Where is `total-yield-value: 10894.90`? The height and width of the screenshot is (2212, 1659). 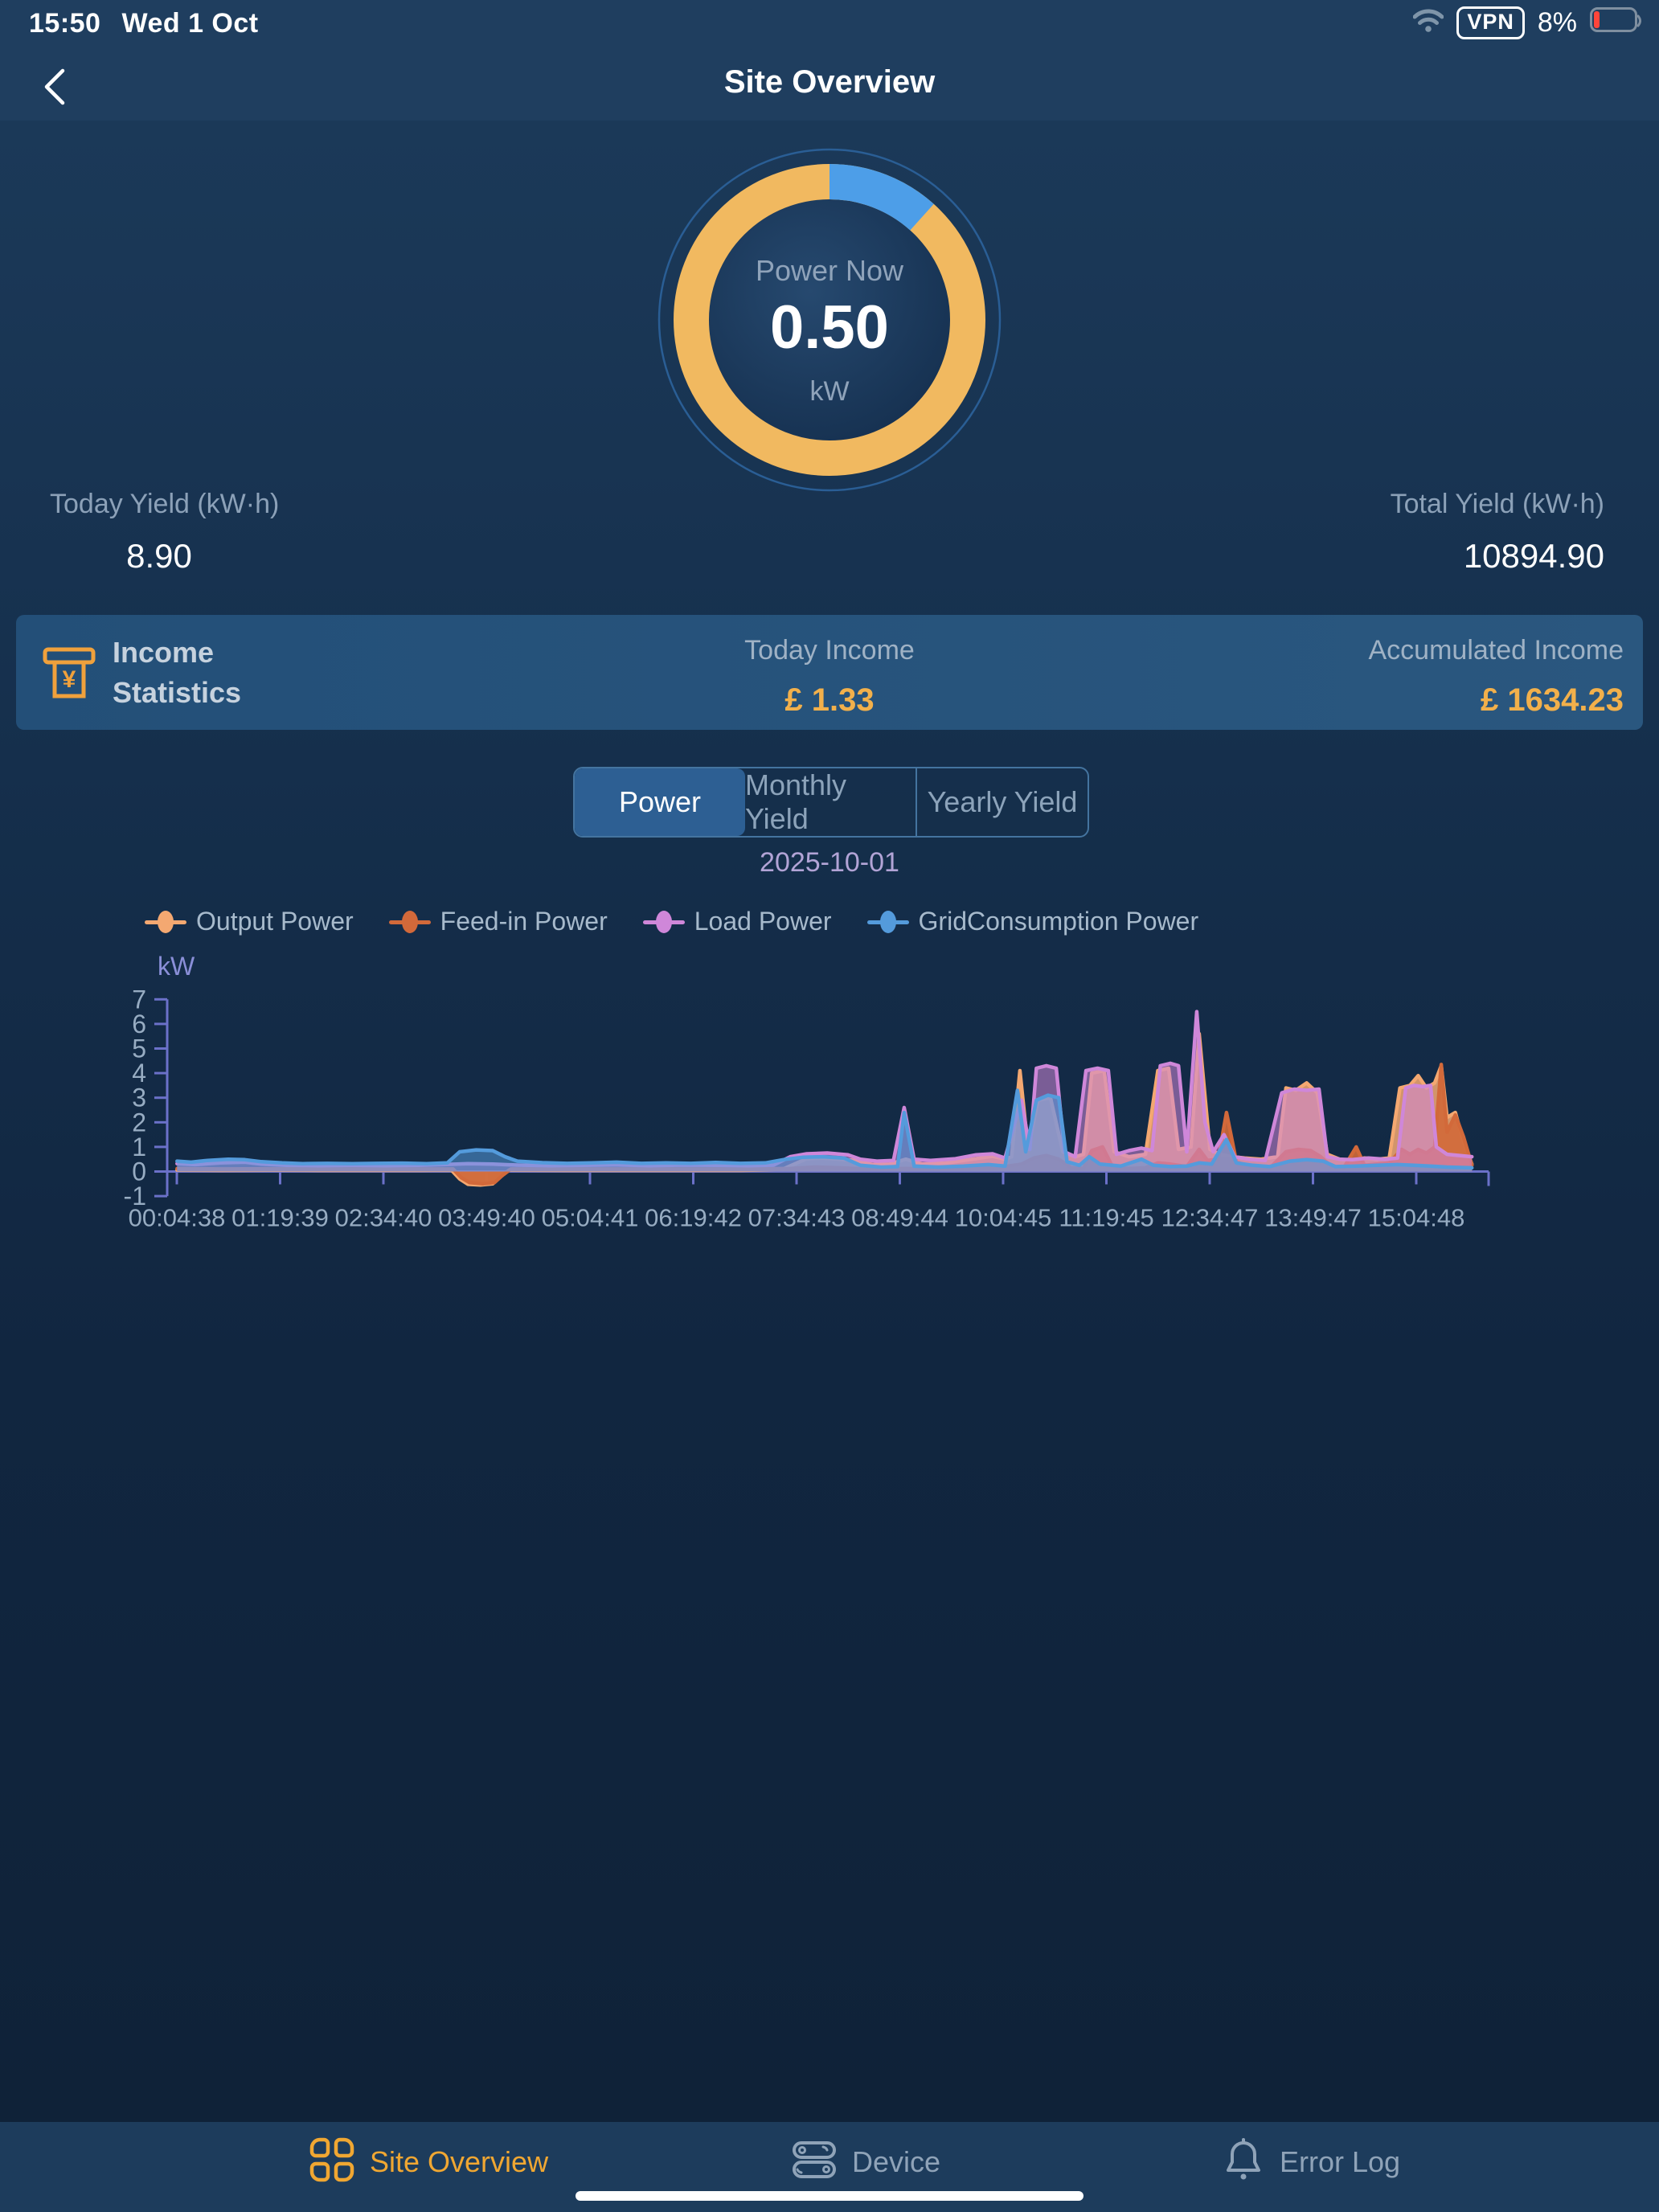
total-yield-value: 10894.90 is located at coordinates (1533, 556).